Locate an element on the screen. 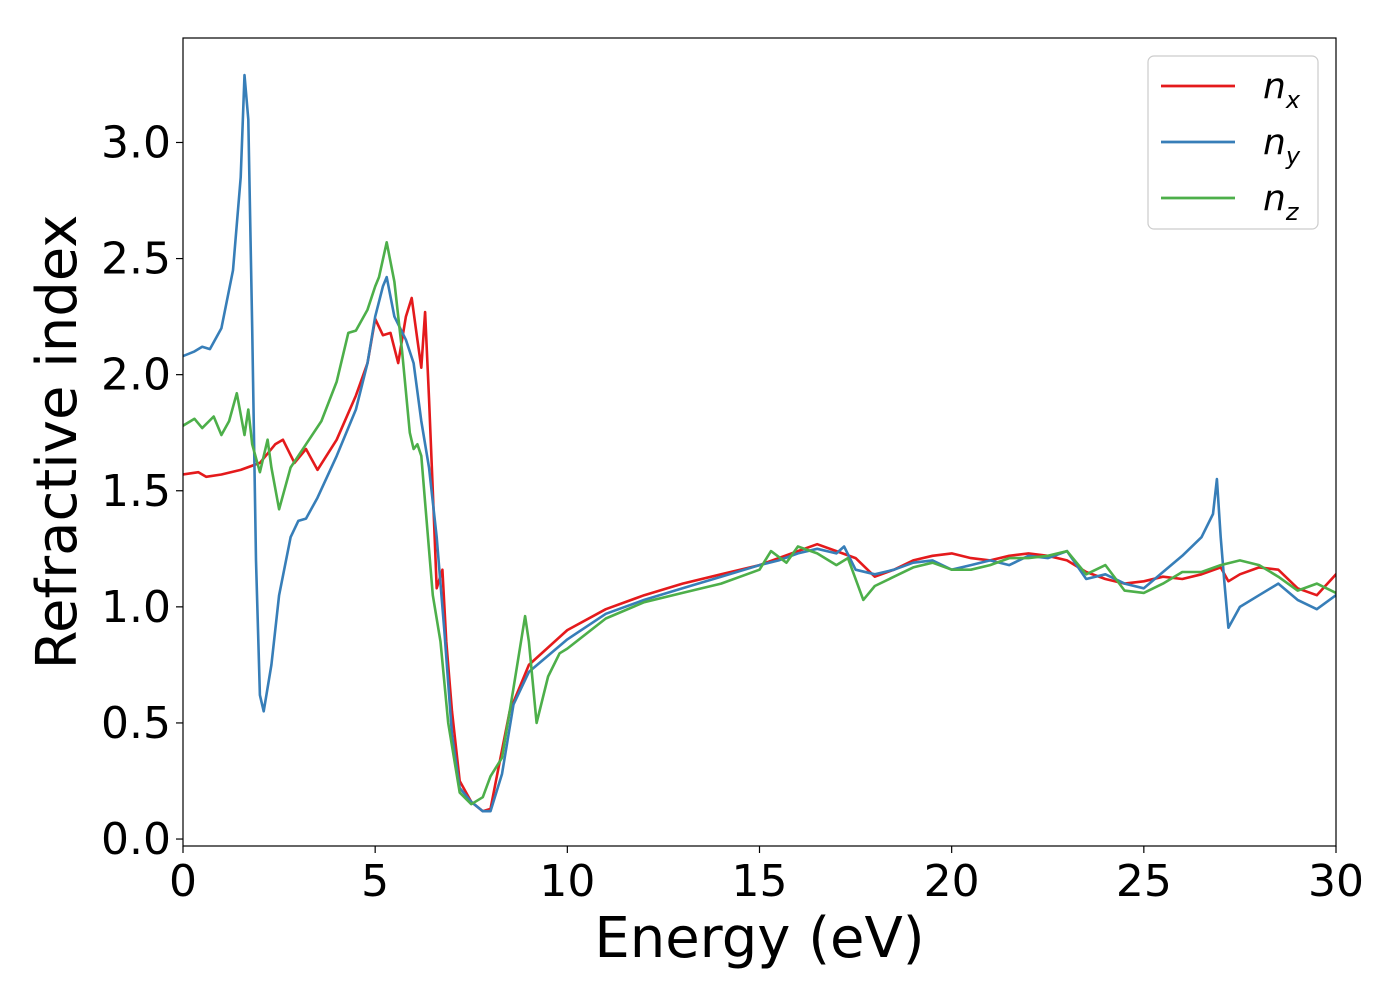  y-tick-label: 1.5 is located at coordinates (136, 491).